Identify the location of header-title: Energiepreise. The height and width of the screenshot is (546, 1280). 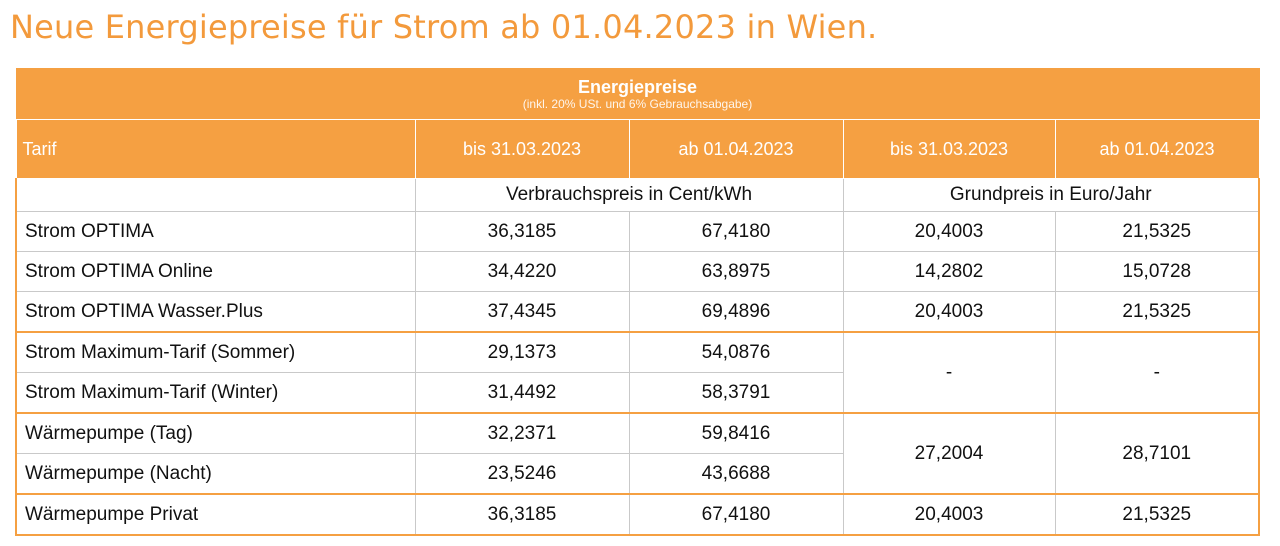
(637, 87).